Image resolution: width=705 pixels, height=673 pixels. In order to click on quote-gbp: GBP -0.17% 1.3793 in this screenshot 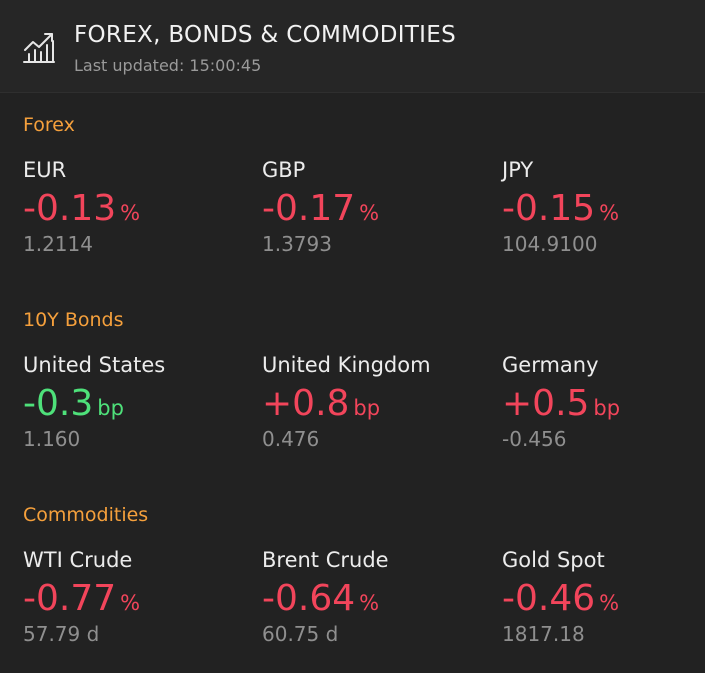, I will do `click(372, 207)`.